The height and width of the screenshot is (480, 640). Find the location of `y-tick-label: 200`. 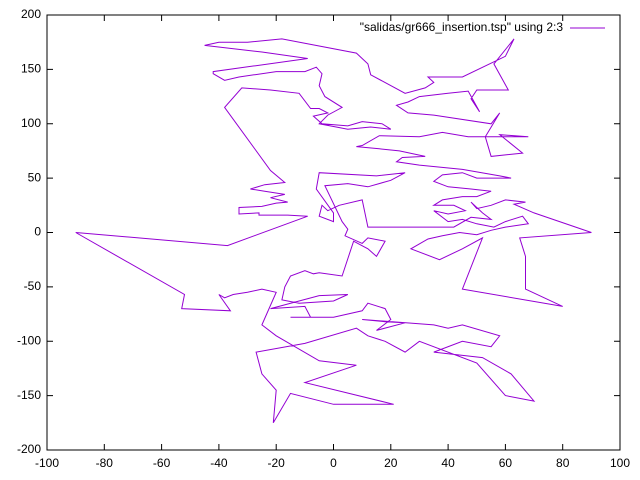

y-tick-label: 200 is located at coordinates (31, 14).